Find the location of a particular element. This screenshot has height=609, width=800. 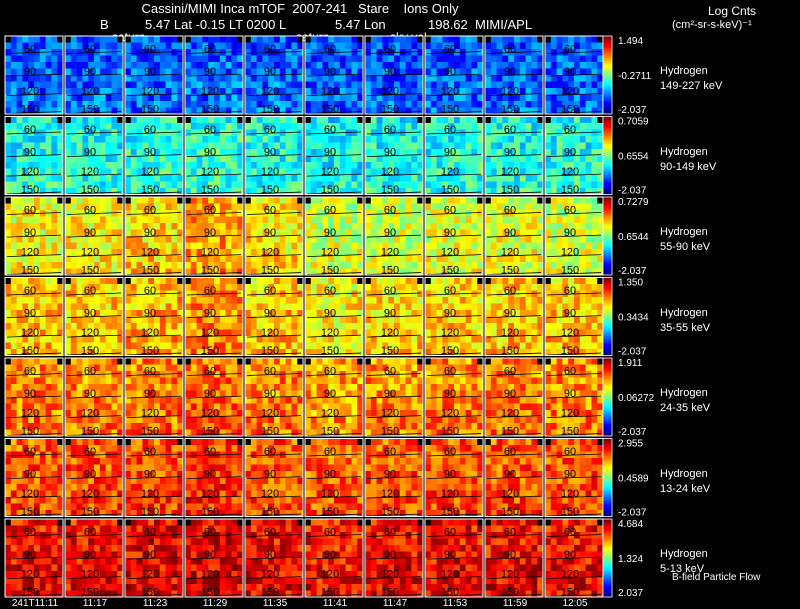

species-label: Hydrogen 13-24 keV is located at coordinates (685, 482).